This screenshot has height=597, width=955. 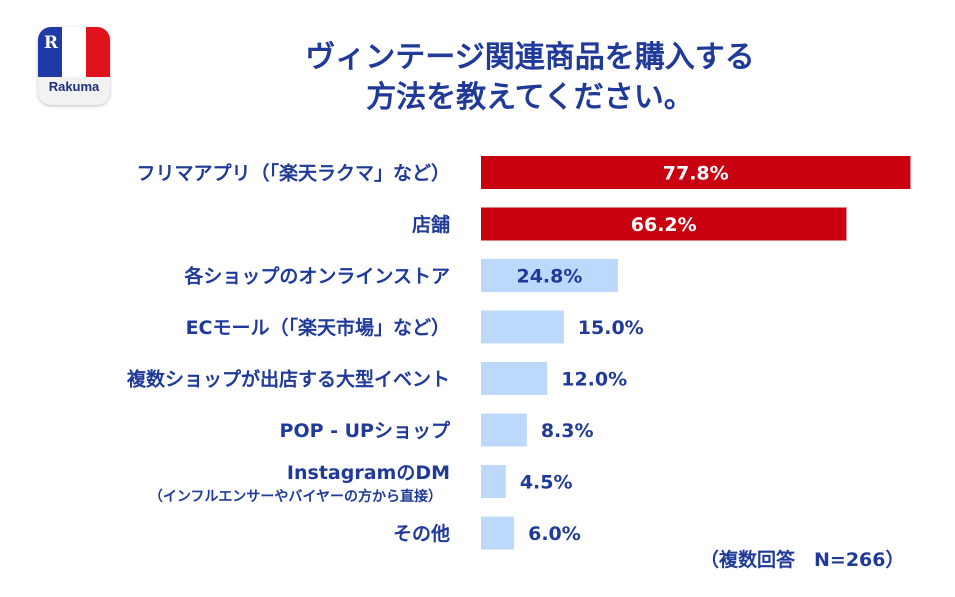 I want to click on chart-title: ヴィンテージ関連商品を購入する 方法を教えてください。, so click(x=530, y=78).